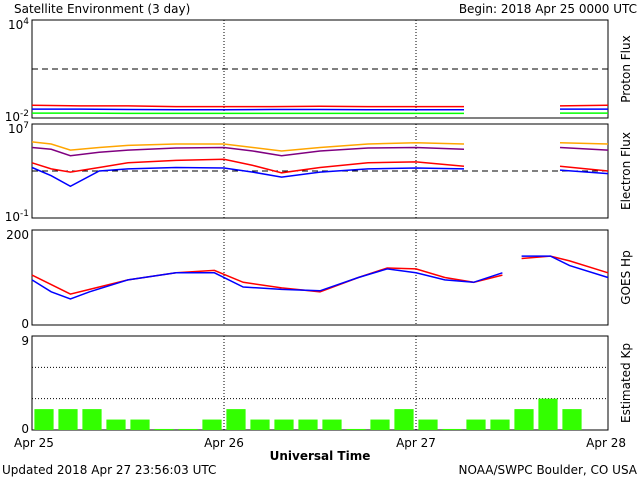 The width and height of the screenshot is (640, 485). Describe the element at coordinates (548, 470) in the screenshot. I see `credit: NOAA/SWPC Boulder, CO USA` at that location.